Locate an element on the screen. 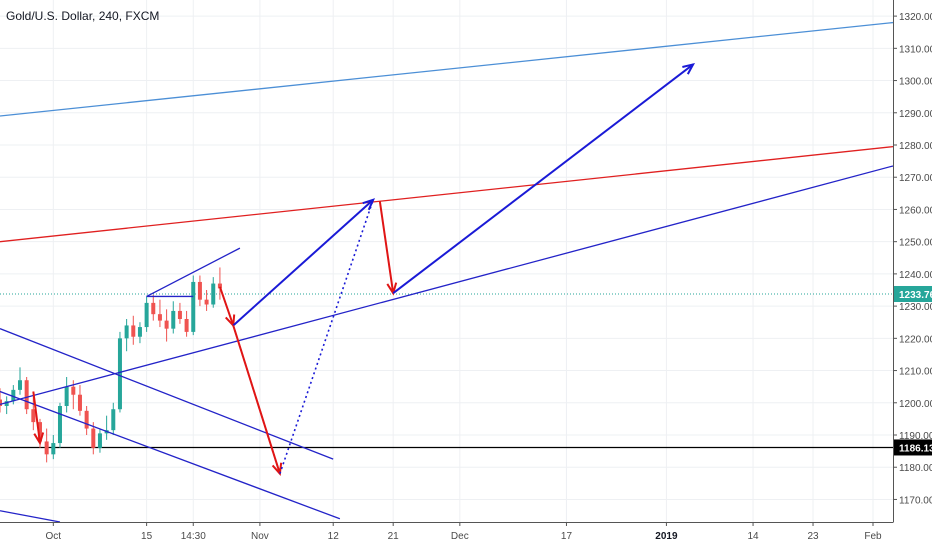 This screenshot has height=555, width=932. chart-title: Gold/U.S. Dollar, 240, FXCM is located at coordinates (83, 16).